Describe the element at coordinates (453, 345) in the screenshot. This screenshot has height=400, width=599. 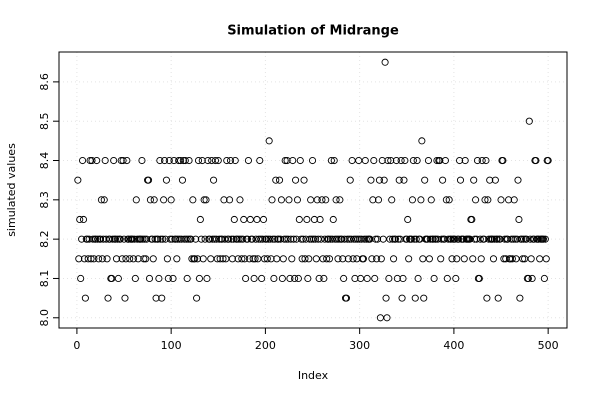
I see `x-tick-label: 400` at that location.